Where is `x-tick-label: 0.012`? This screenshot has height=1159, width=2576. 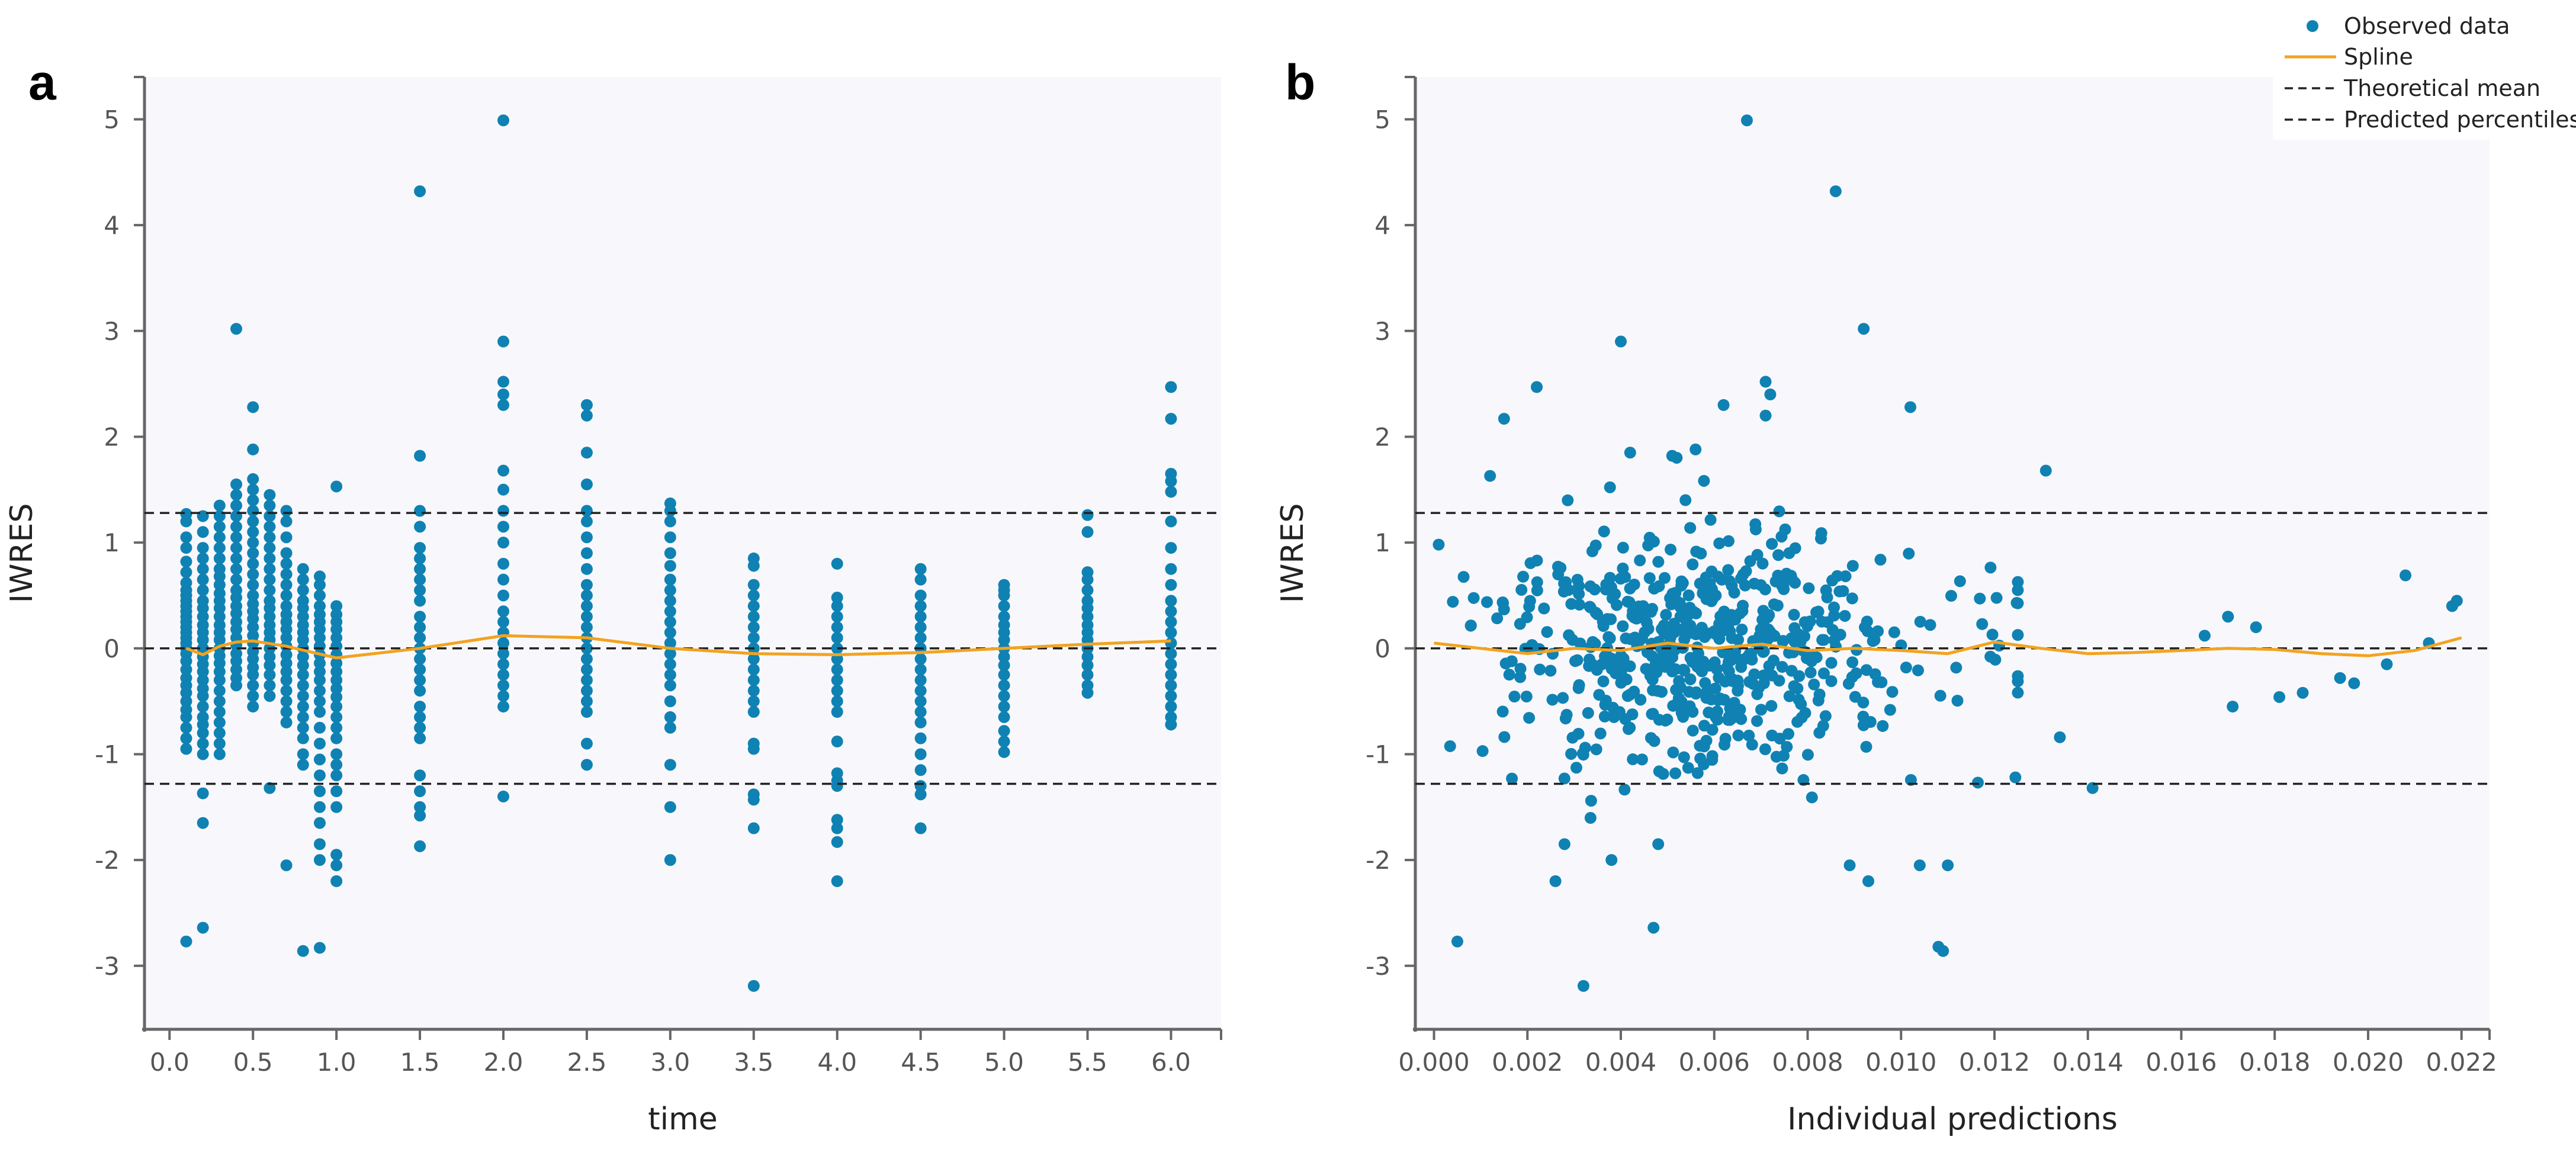 x-tick-label: 0.012 is located at coordinates (1994, 1062).